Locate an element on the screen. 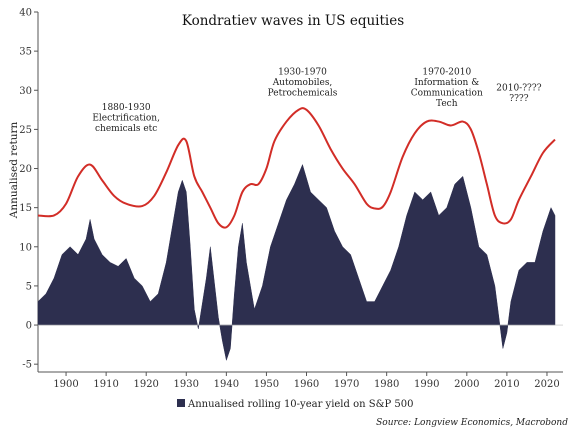 The image size is (581, 436). x-tick-label: 1910 is located at coordinates (105, 384).